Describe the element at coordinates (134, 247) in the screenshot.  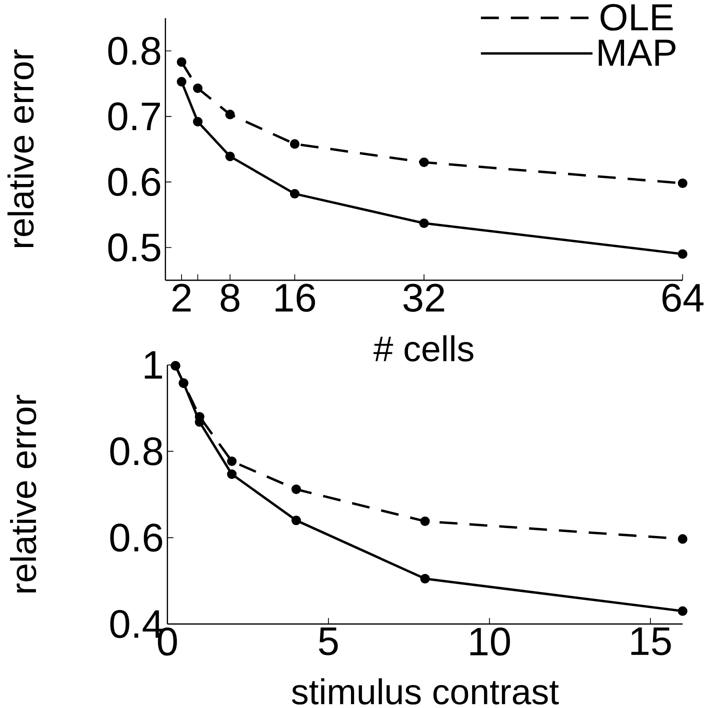
I see `y-tick-label: 0.5` at that location.